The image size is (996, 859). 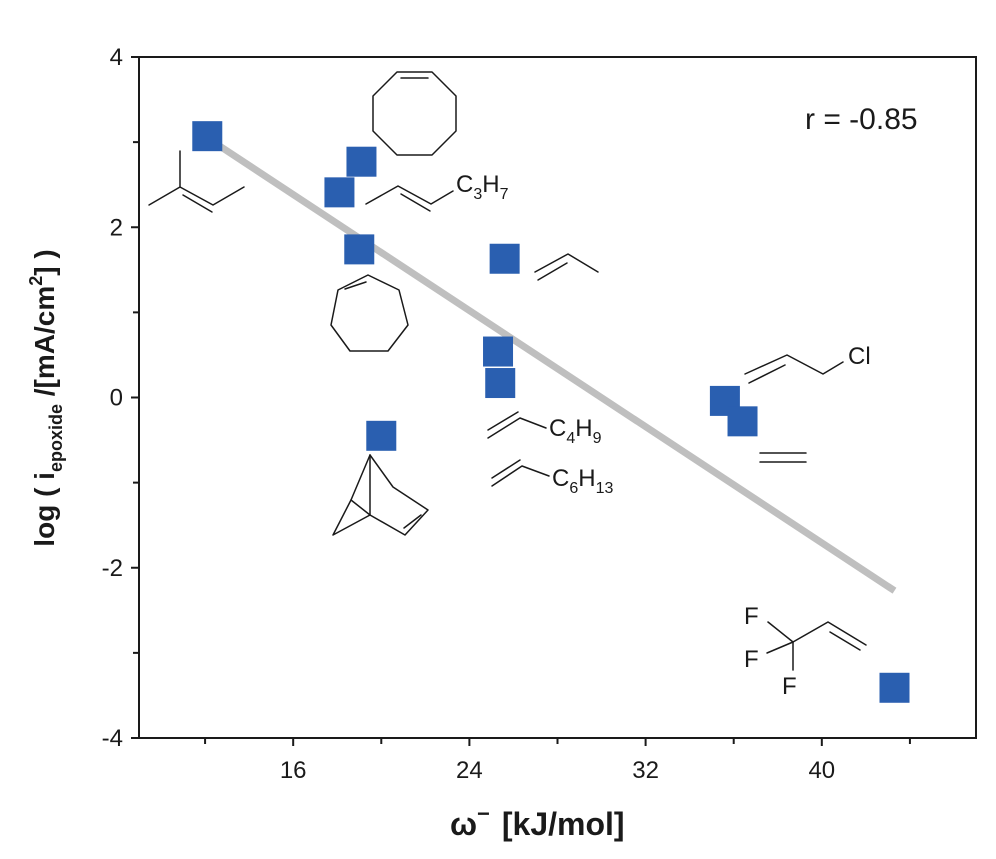 I want to click on ethylene-structure, so click(x=783, y=457).